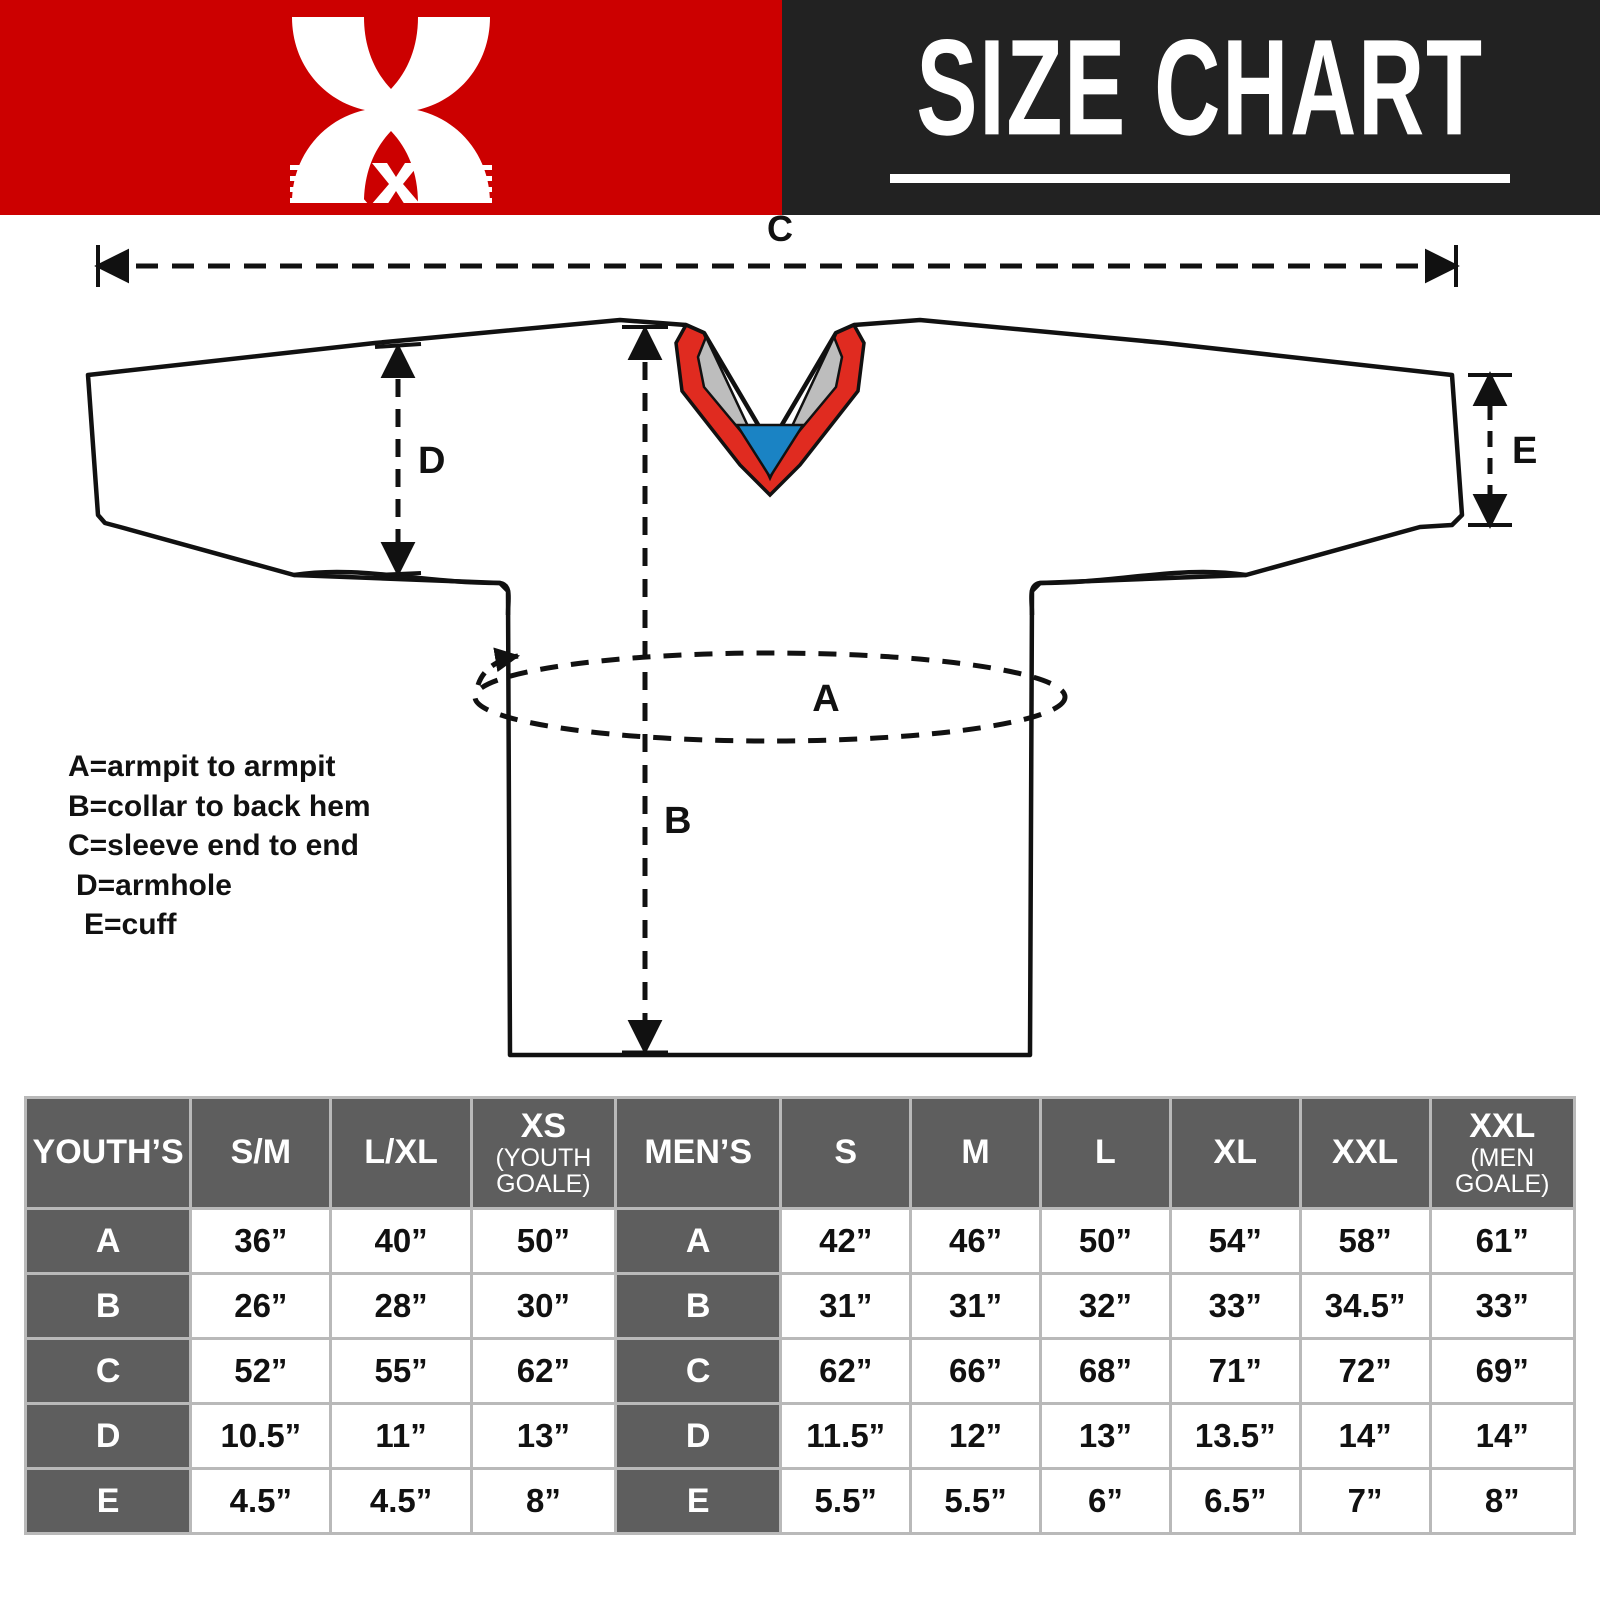 The image size is (1600, 1600). I want to click on legend-item-c: C=sleeve end to end, so click(213, 846).